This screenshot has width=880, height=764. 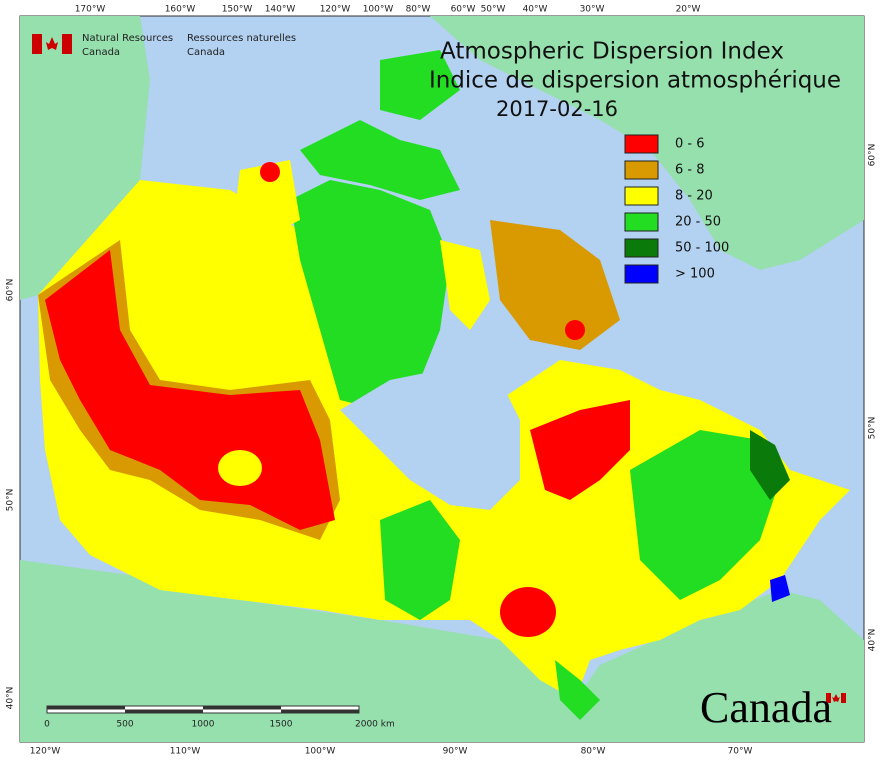 I want to click on scale-bar, so click(x=203, y=709).